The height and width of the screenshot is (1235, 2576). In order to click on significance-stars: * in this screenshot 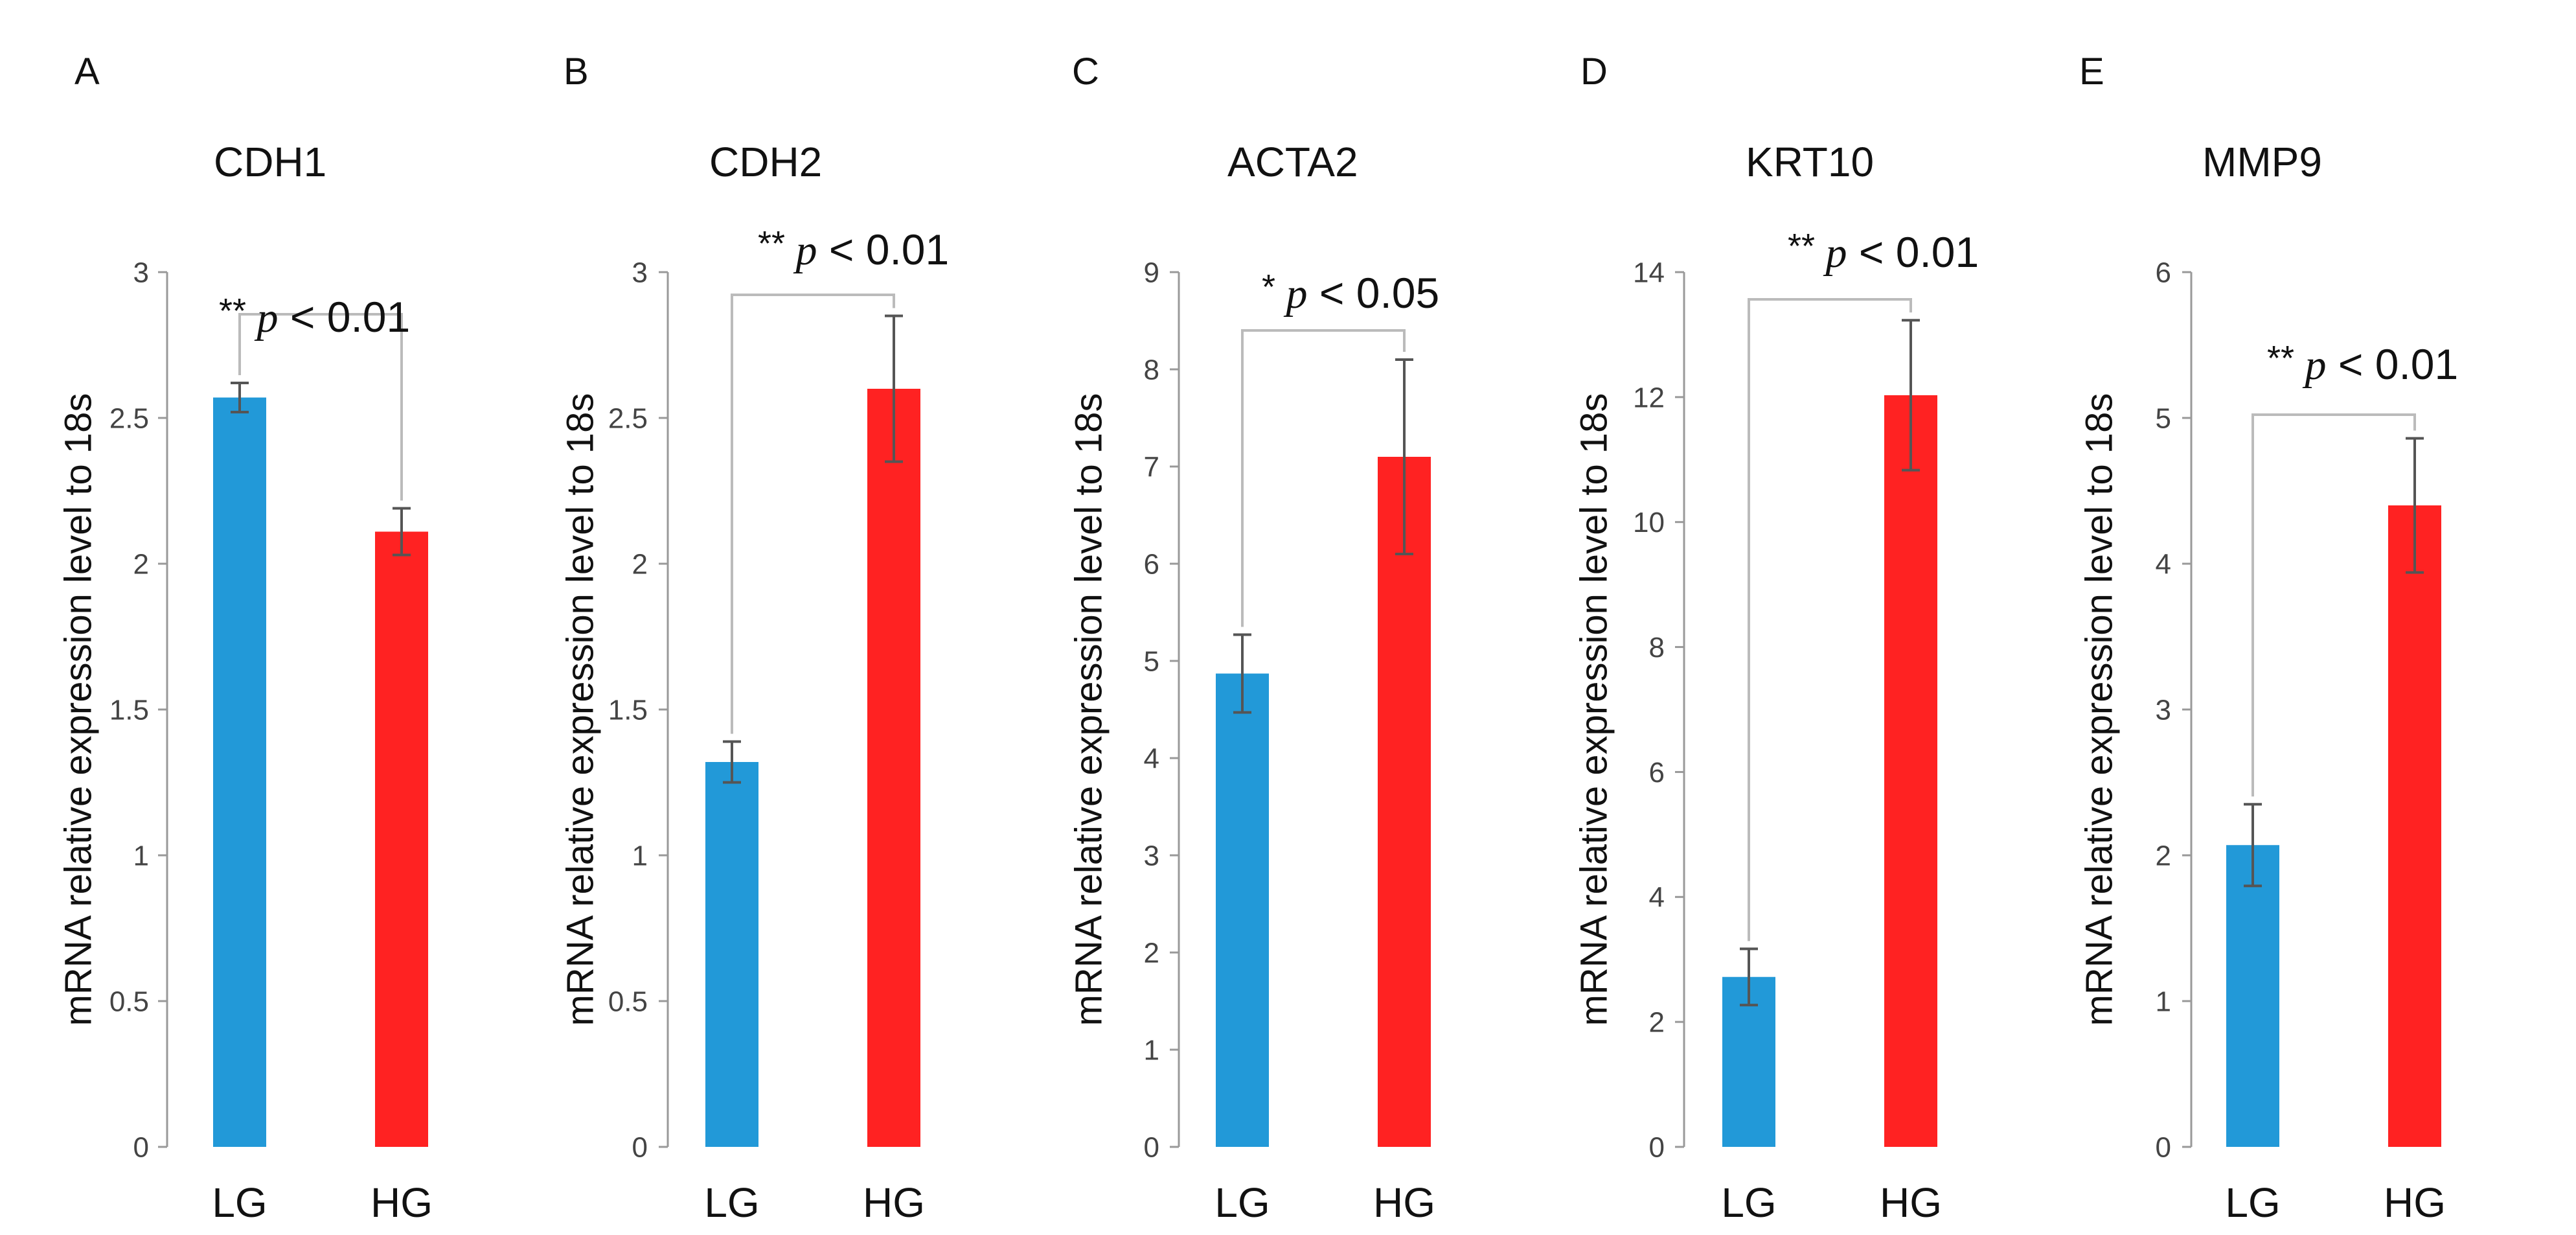, I will do `click(1268, 287)`.